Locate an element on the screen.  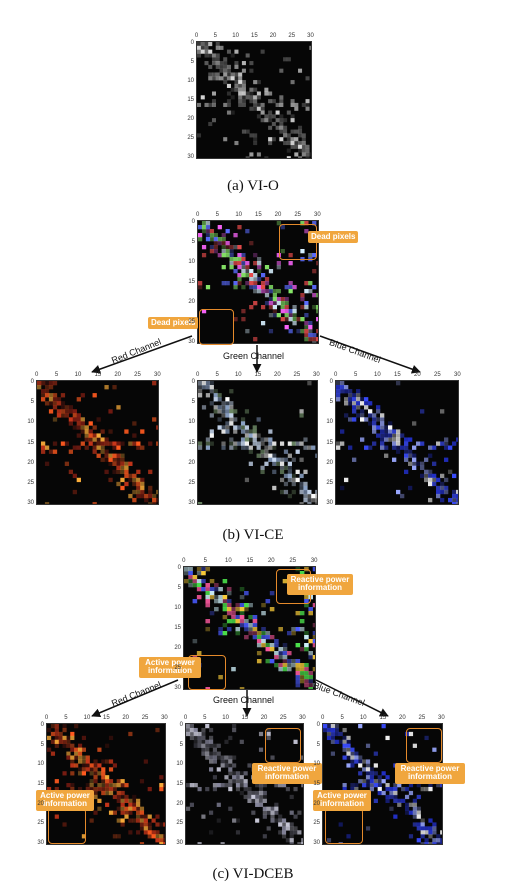
y-tick-label: 0 is located at coordinates (192, 42).